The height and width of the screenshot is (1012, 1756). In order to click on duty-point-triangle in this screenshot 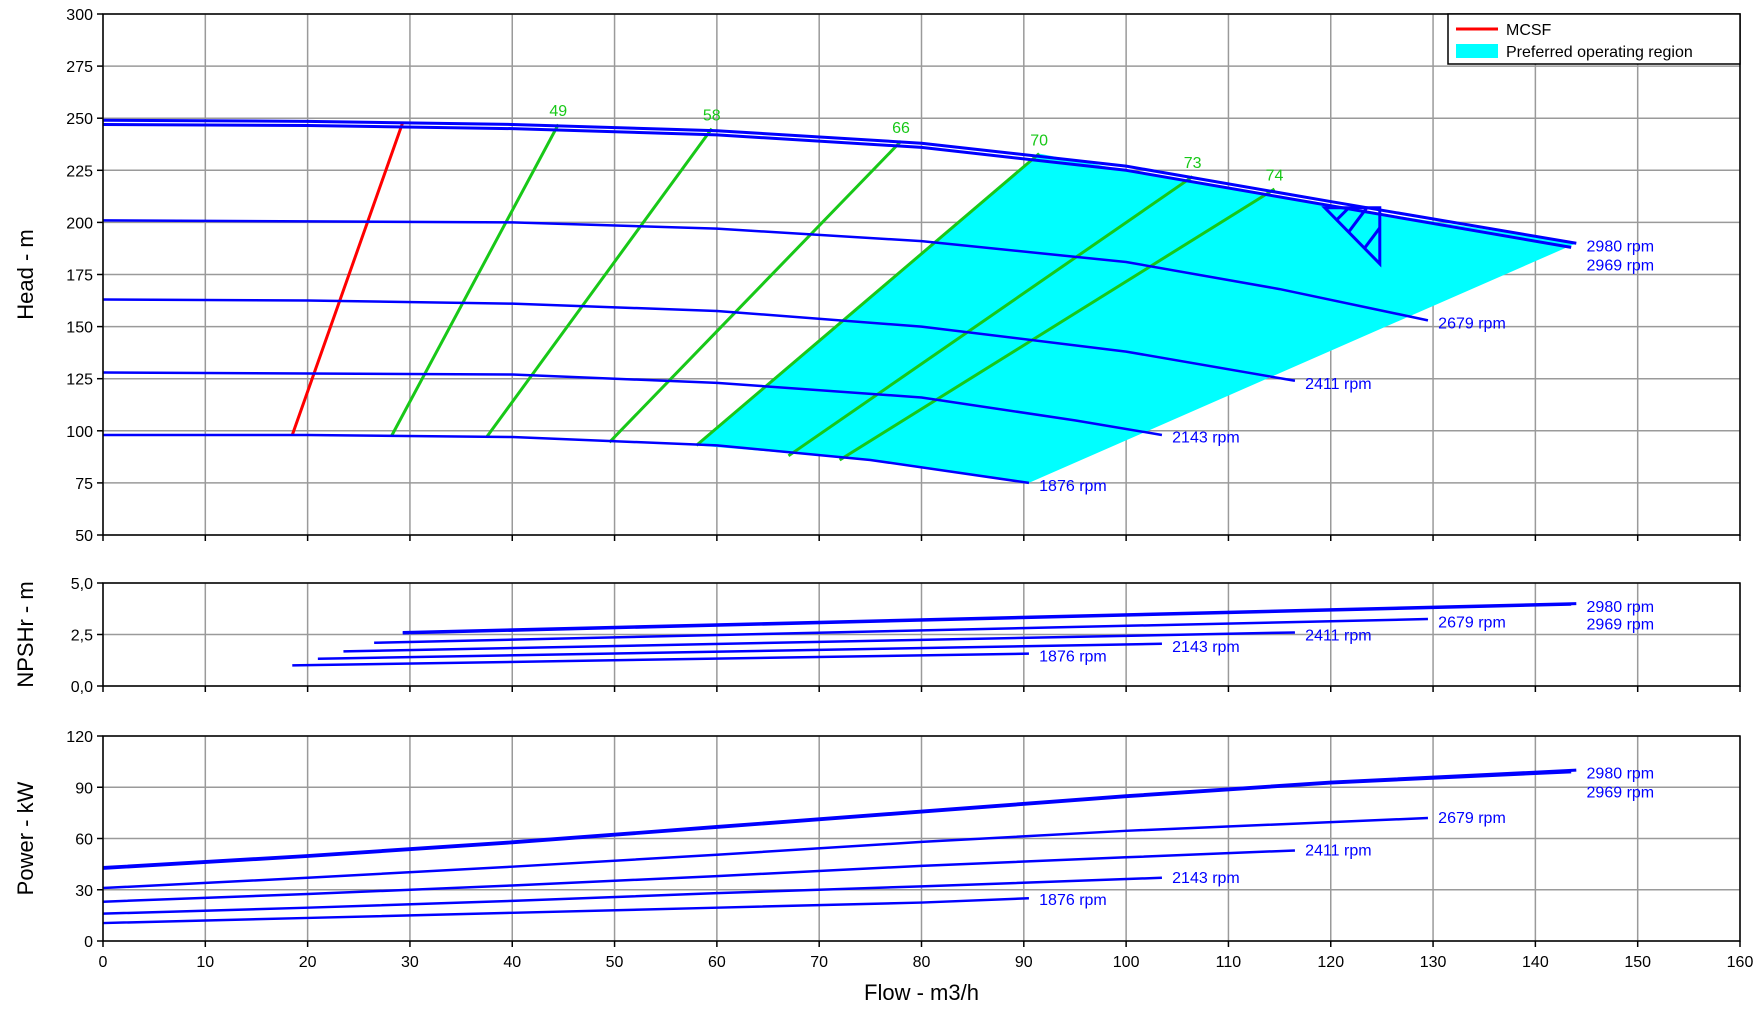, I will do `click(1351, 237)`.